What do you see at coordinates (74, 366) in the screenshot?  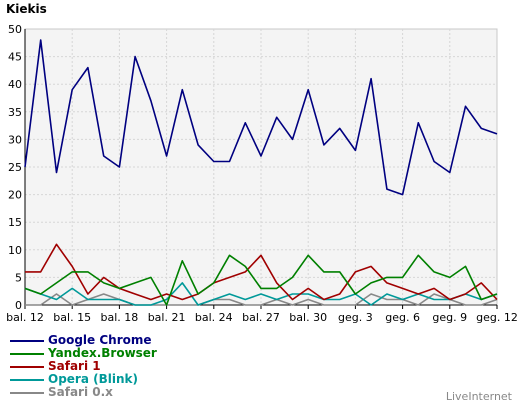 I see `legend-label: Safari 1` at bounding box center [74, 366].